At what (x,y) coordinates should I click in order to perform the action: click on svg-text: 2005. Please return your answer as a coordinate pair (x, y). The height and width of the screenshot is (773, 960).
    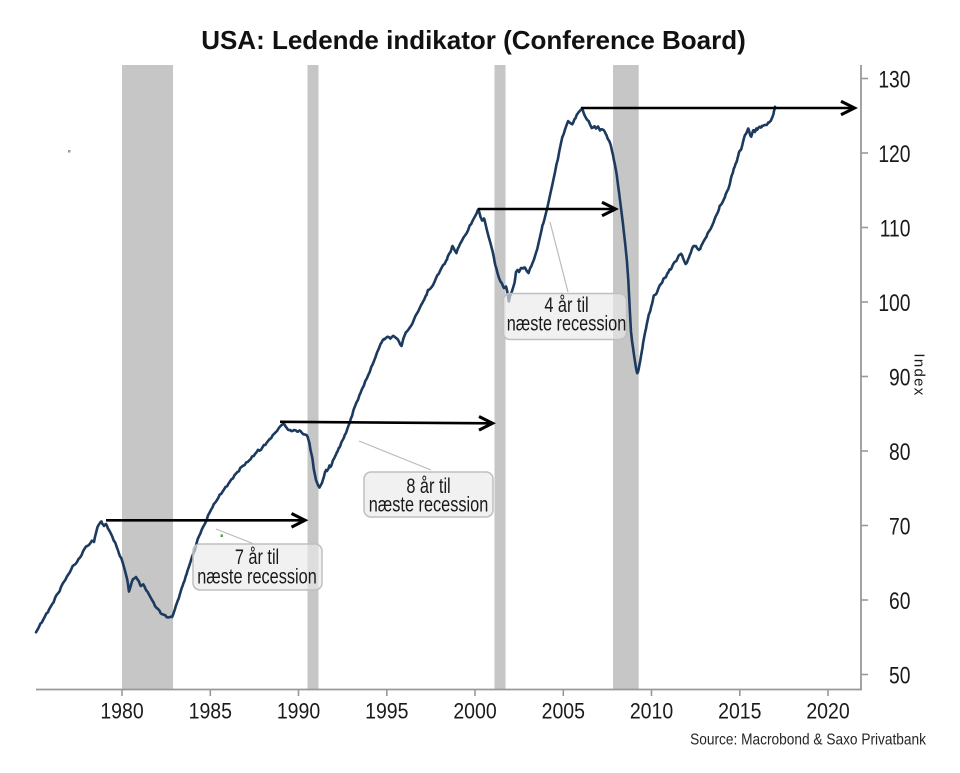
    Looking at the image, I should click on (563, 711).